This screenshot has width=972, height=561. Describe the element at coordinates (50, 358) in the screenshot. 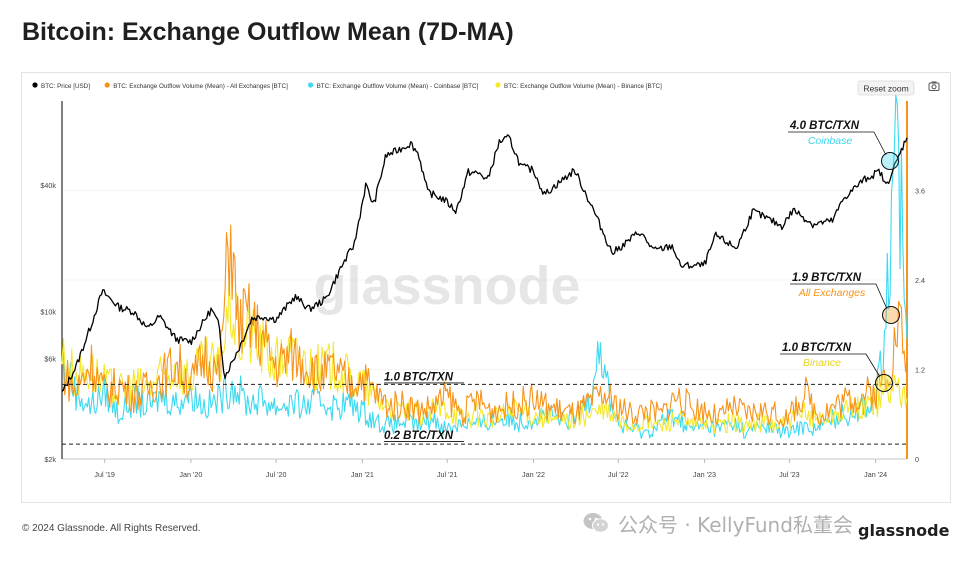

I see `y-left-tick-label: $6k` at that location.